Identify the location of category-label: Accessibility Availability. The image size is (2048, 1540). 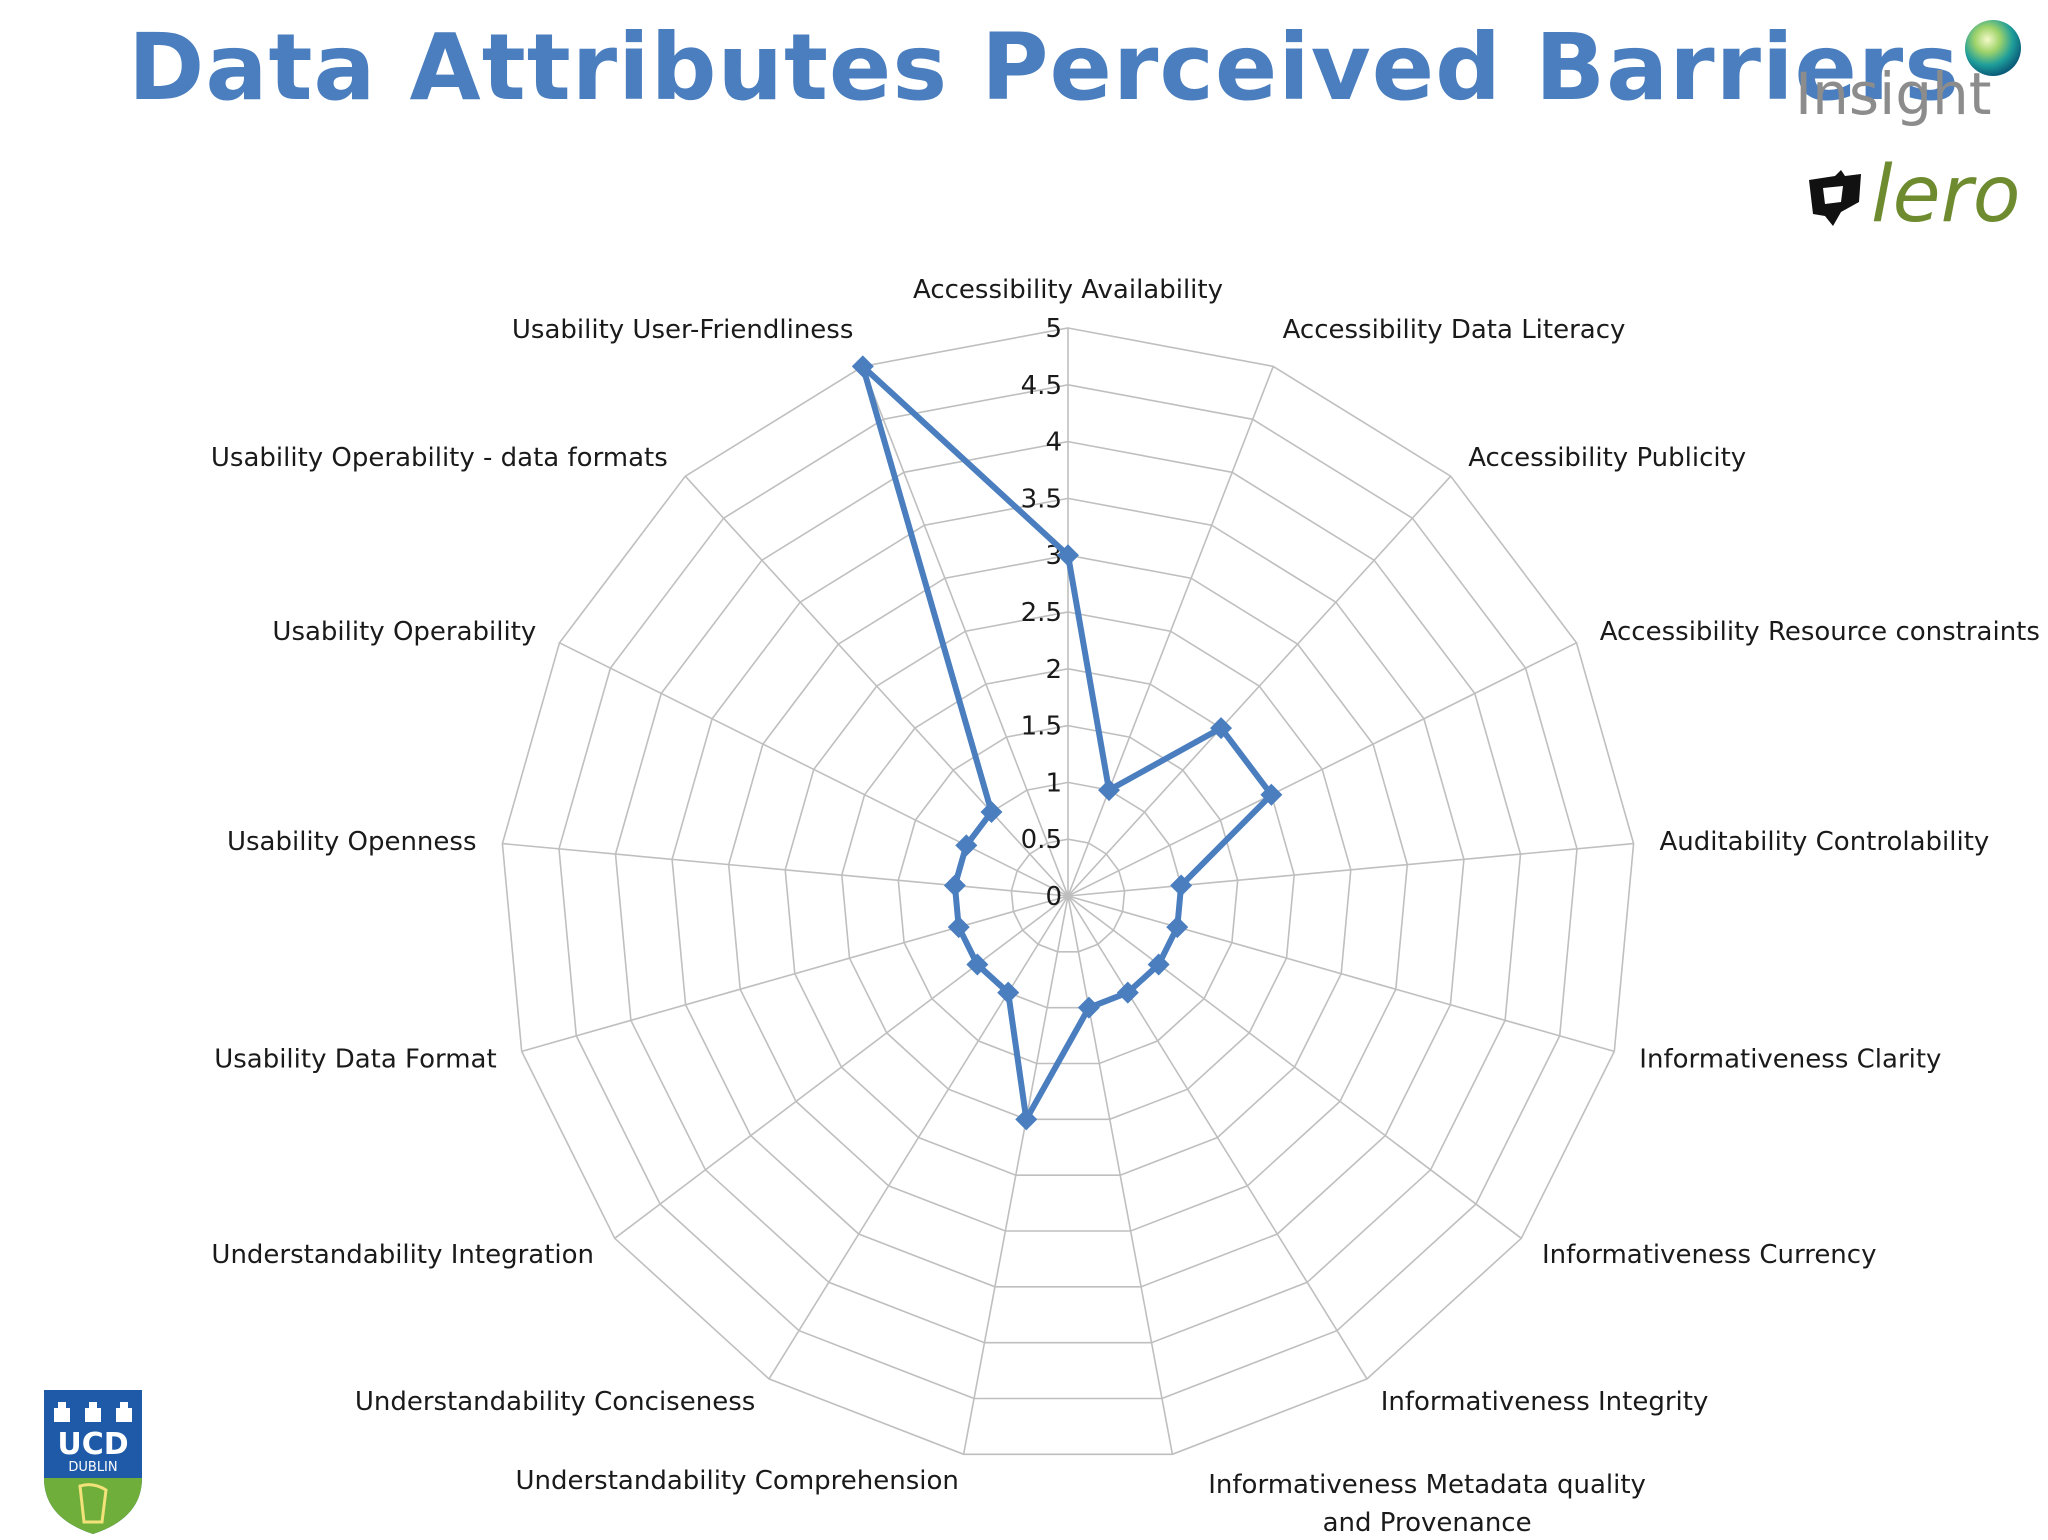
(1068, 290).